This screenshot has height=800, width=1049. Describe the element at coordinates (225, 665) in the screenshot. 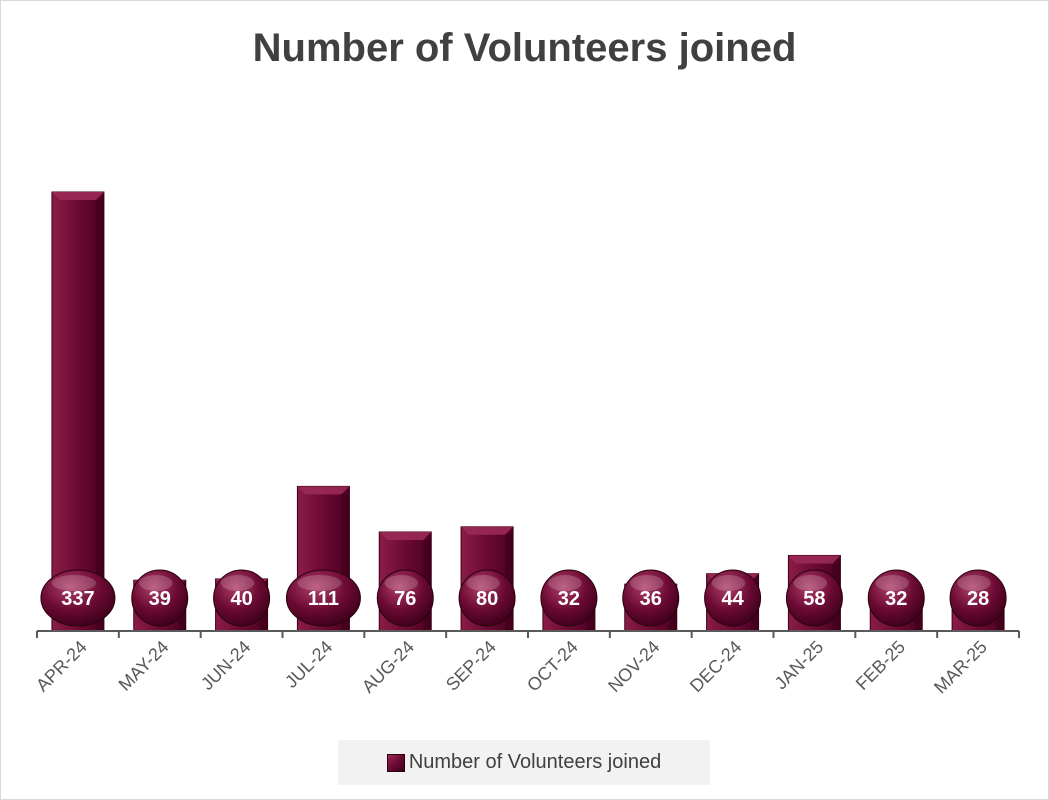

I see `x-tick-label: JUN-24` at that location.